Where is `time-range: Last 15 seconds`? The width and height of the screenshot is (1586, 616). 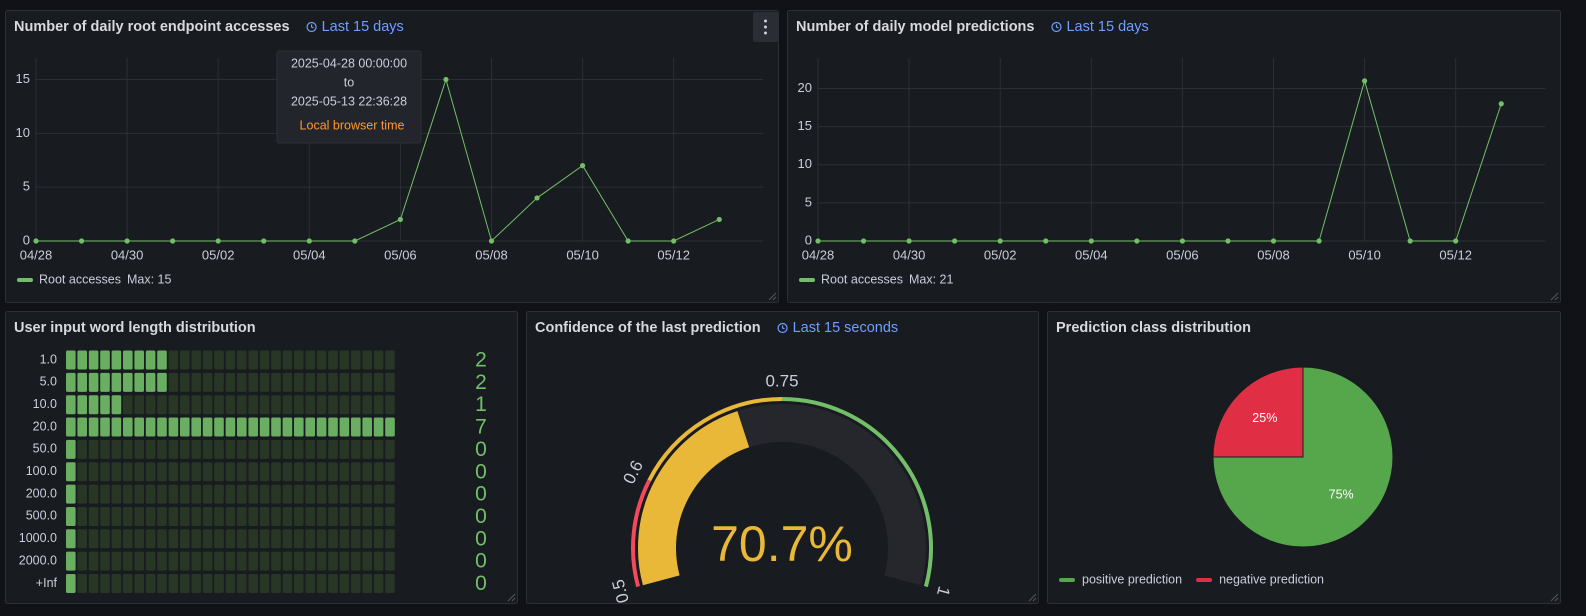
time-range: Last 15 seconds is located at coordinates (846, 328).